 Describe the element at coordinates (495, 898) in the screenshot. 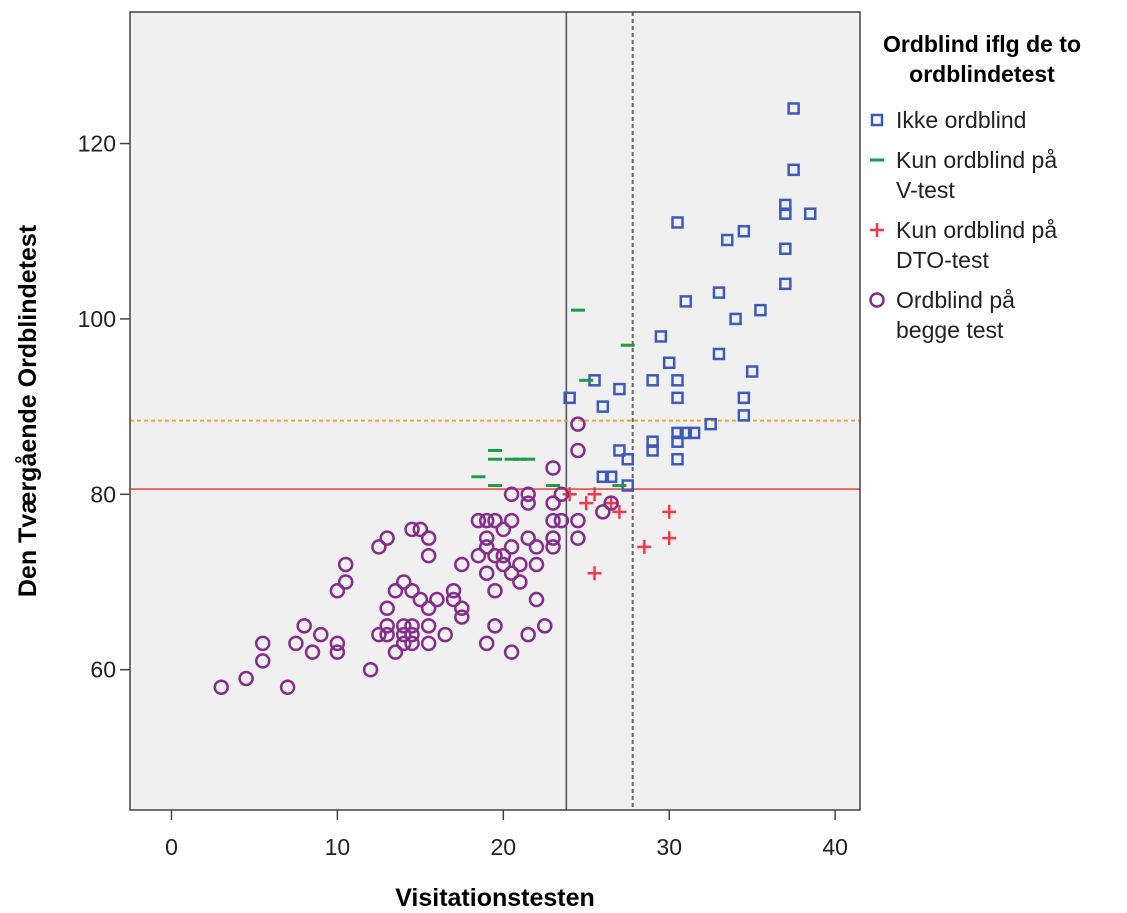

I see `x-axis-title: Visitationstesten` at that location.